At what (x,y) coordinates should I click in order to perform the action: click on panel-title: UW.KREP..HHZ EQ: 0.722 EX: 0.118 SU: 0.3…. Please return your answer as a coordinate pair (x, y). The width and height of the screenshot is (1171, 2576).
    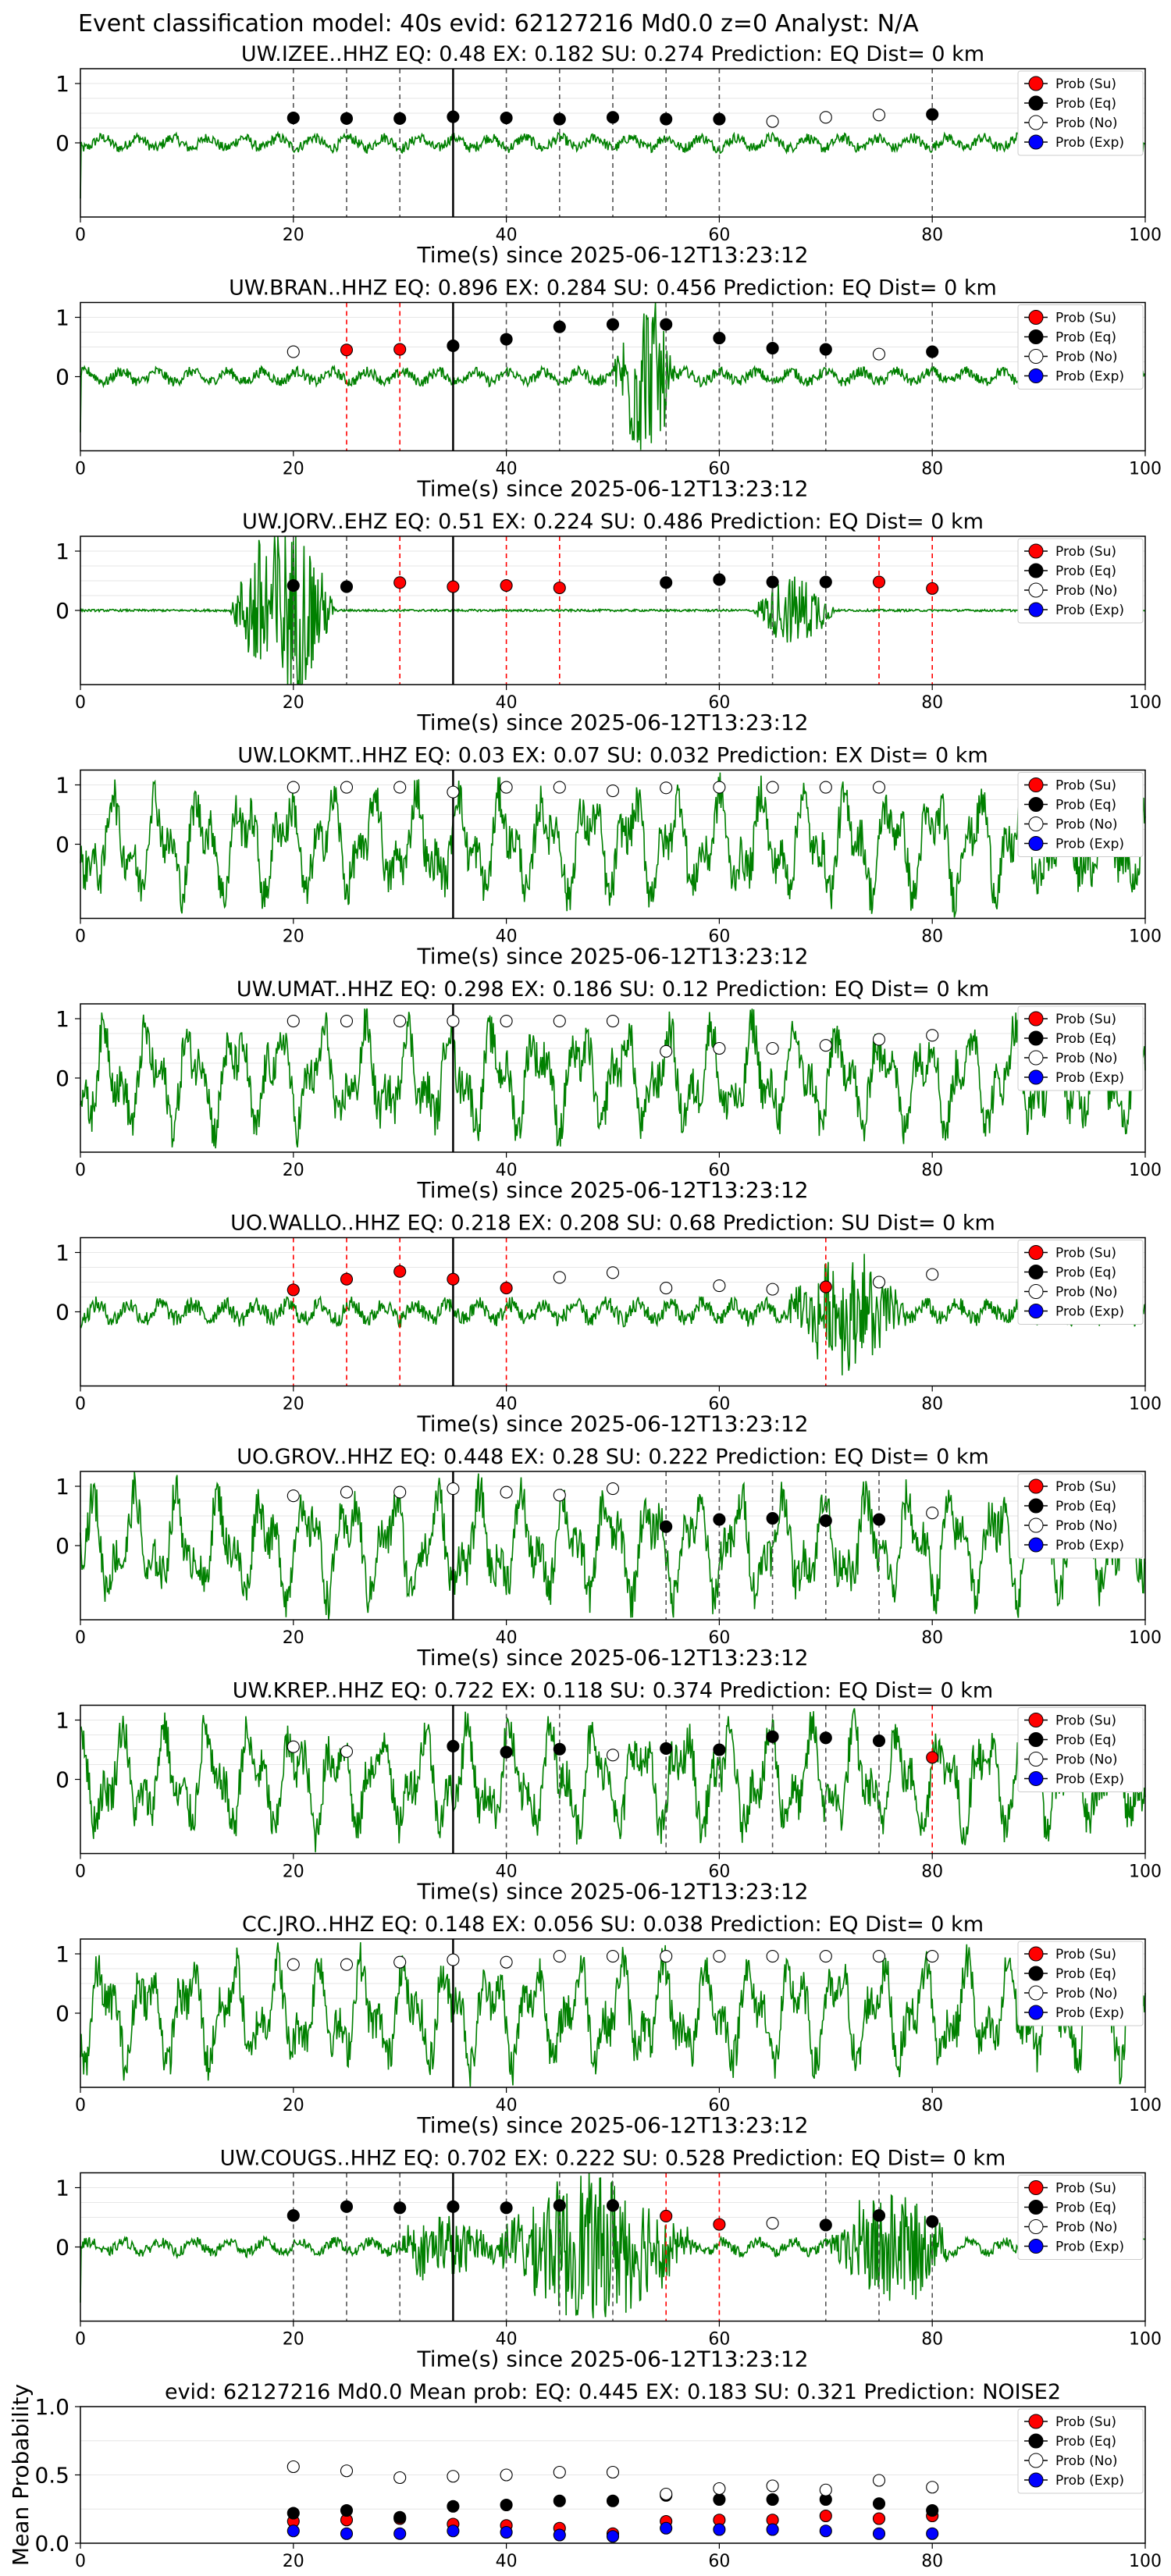
    Looking at the image, I should click on (613, 1691).